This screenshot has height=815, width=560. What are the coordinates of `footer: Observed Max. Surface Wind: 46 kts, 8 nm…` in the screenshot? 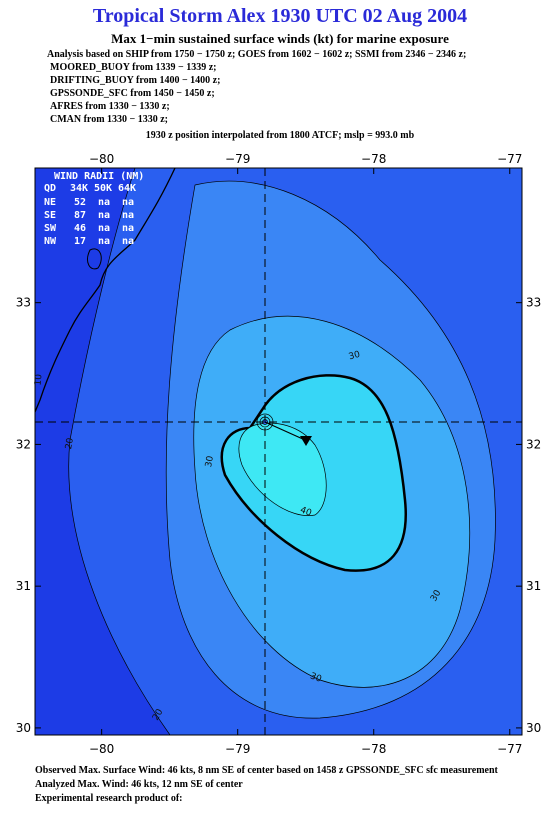 It's located at (267, 784).